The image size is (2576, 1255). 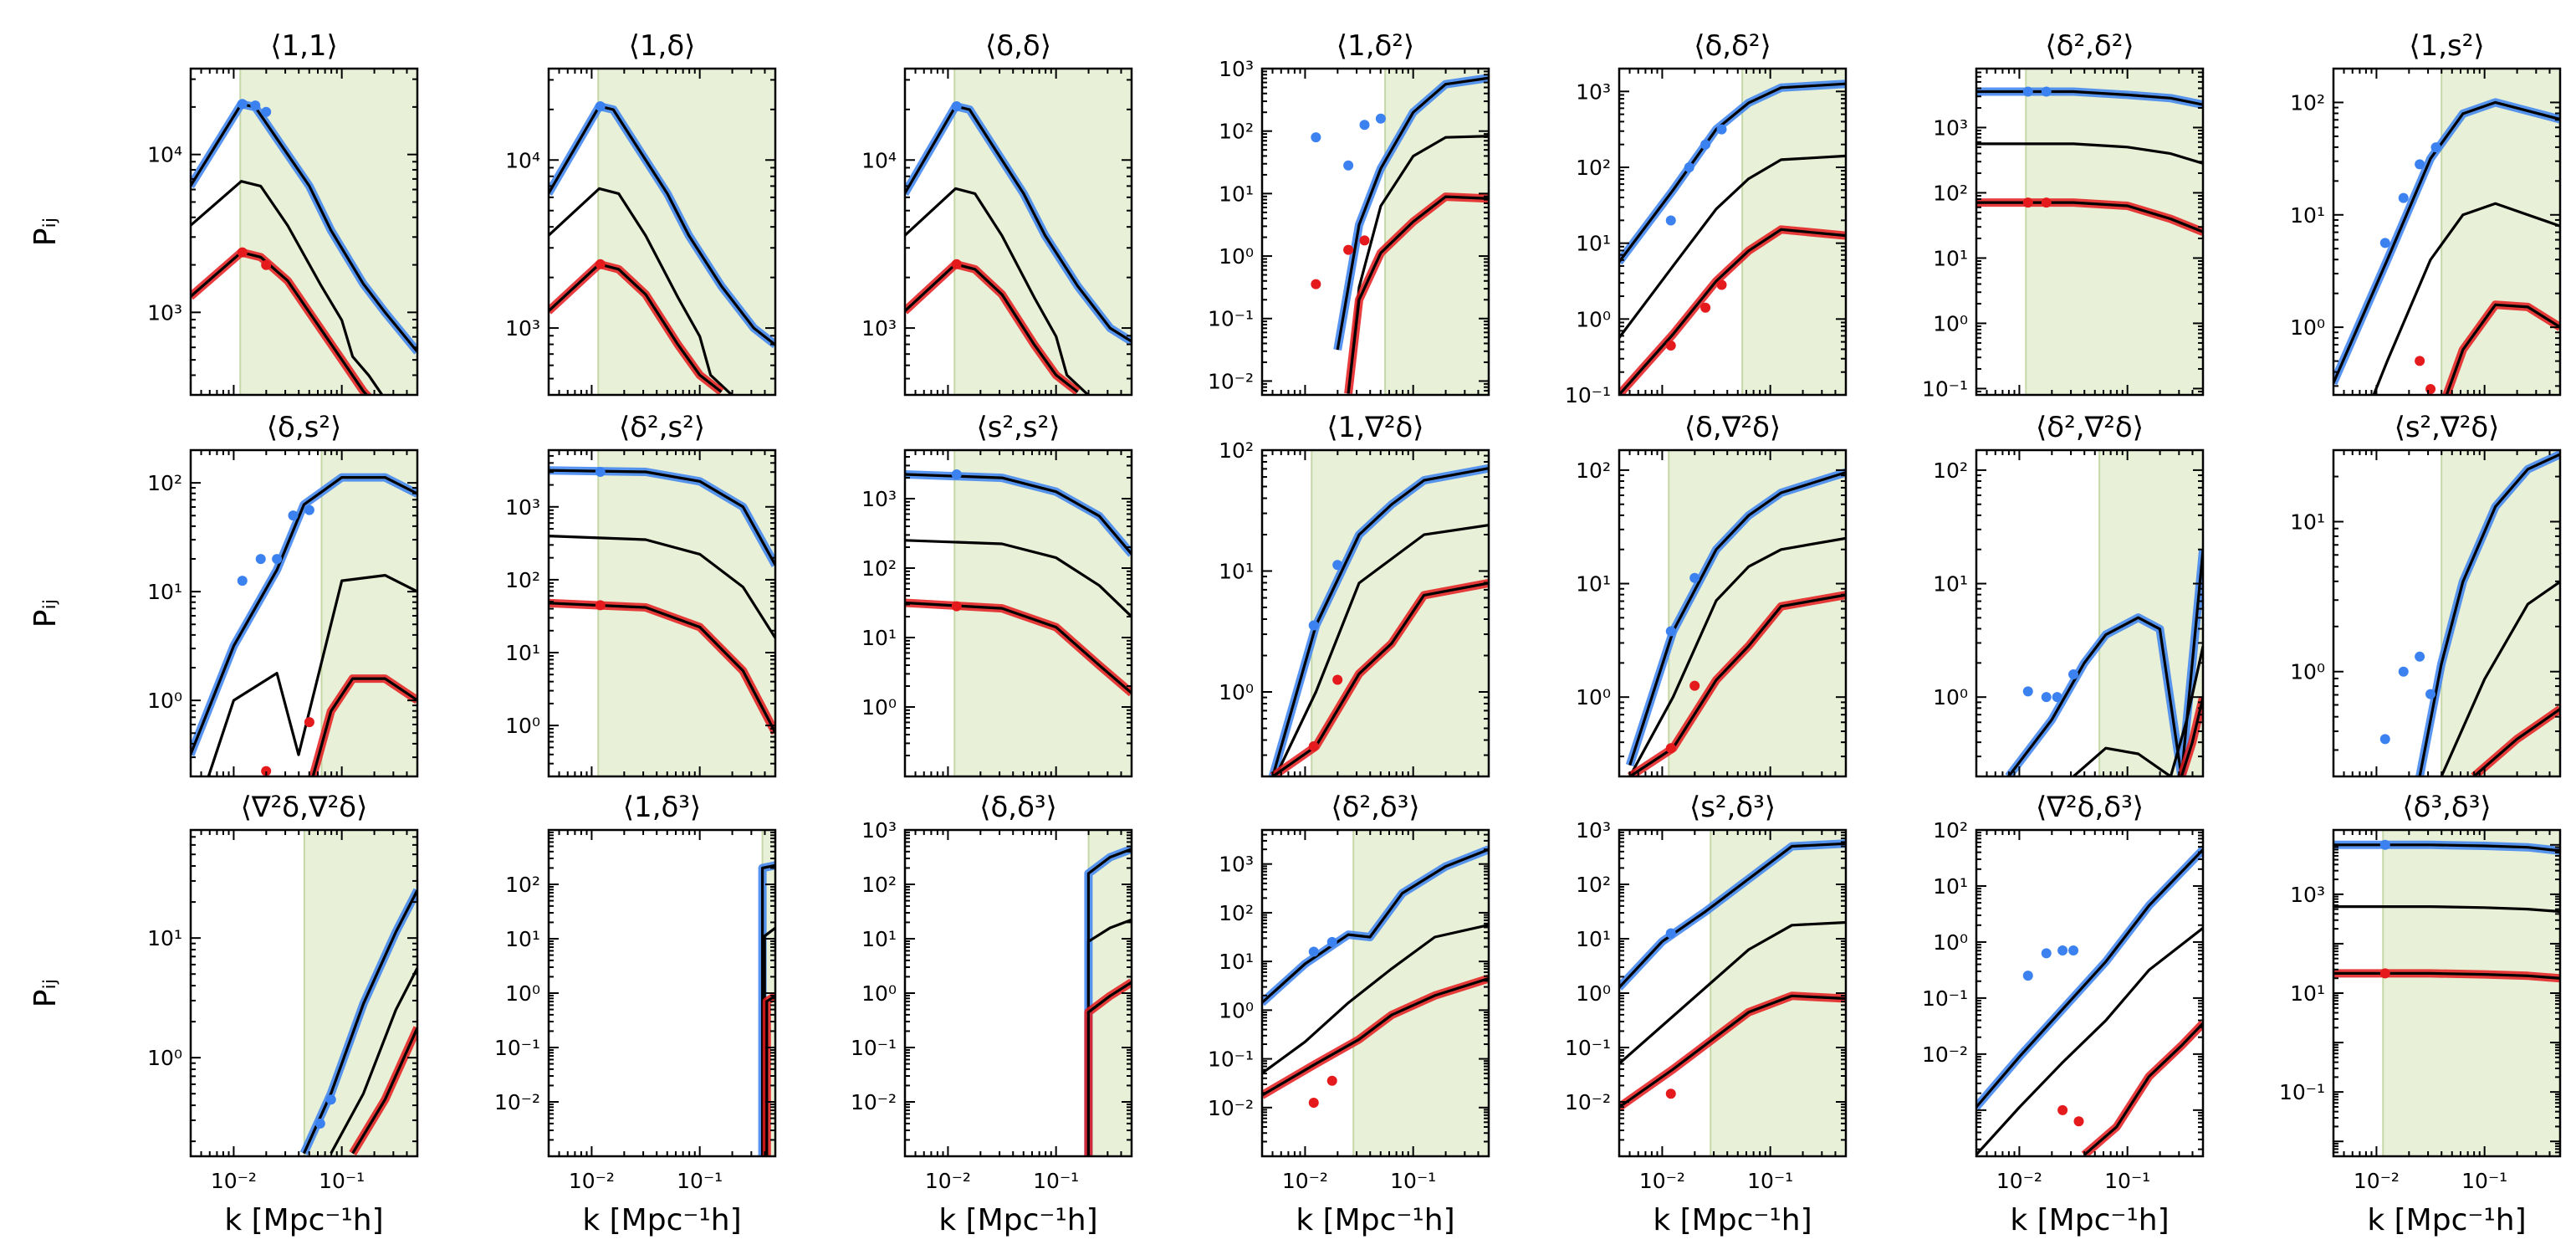 What do you see at coordinates (1018, 807) in the screenshot?
I see `panel-title: ⟨δ,δ³⟩` at bounding box center [1018, 807].